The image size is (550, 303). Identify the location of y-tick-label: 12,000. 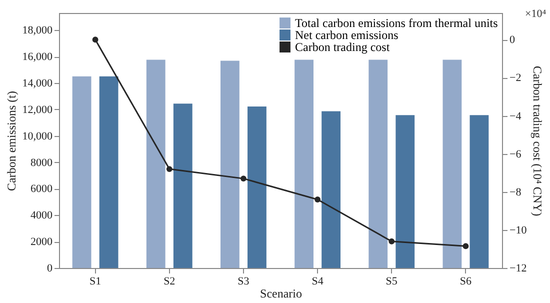
(37, 110).